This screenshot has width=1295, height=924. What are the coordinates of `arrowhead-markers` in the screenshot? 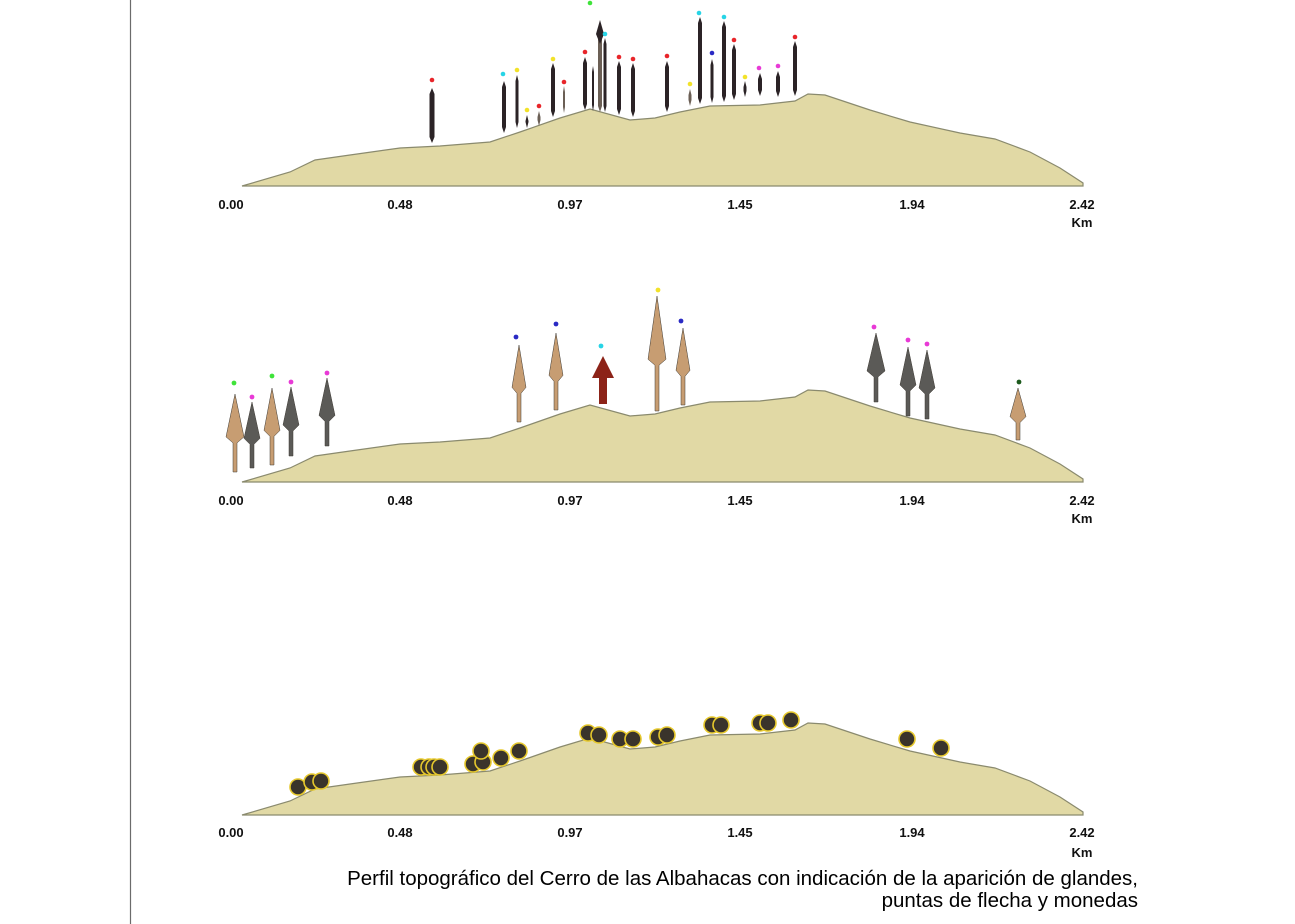 It's located at (626, 380).